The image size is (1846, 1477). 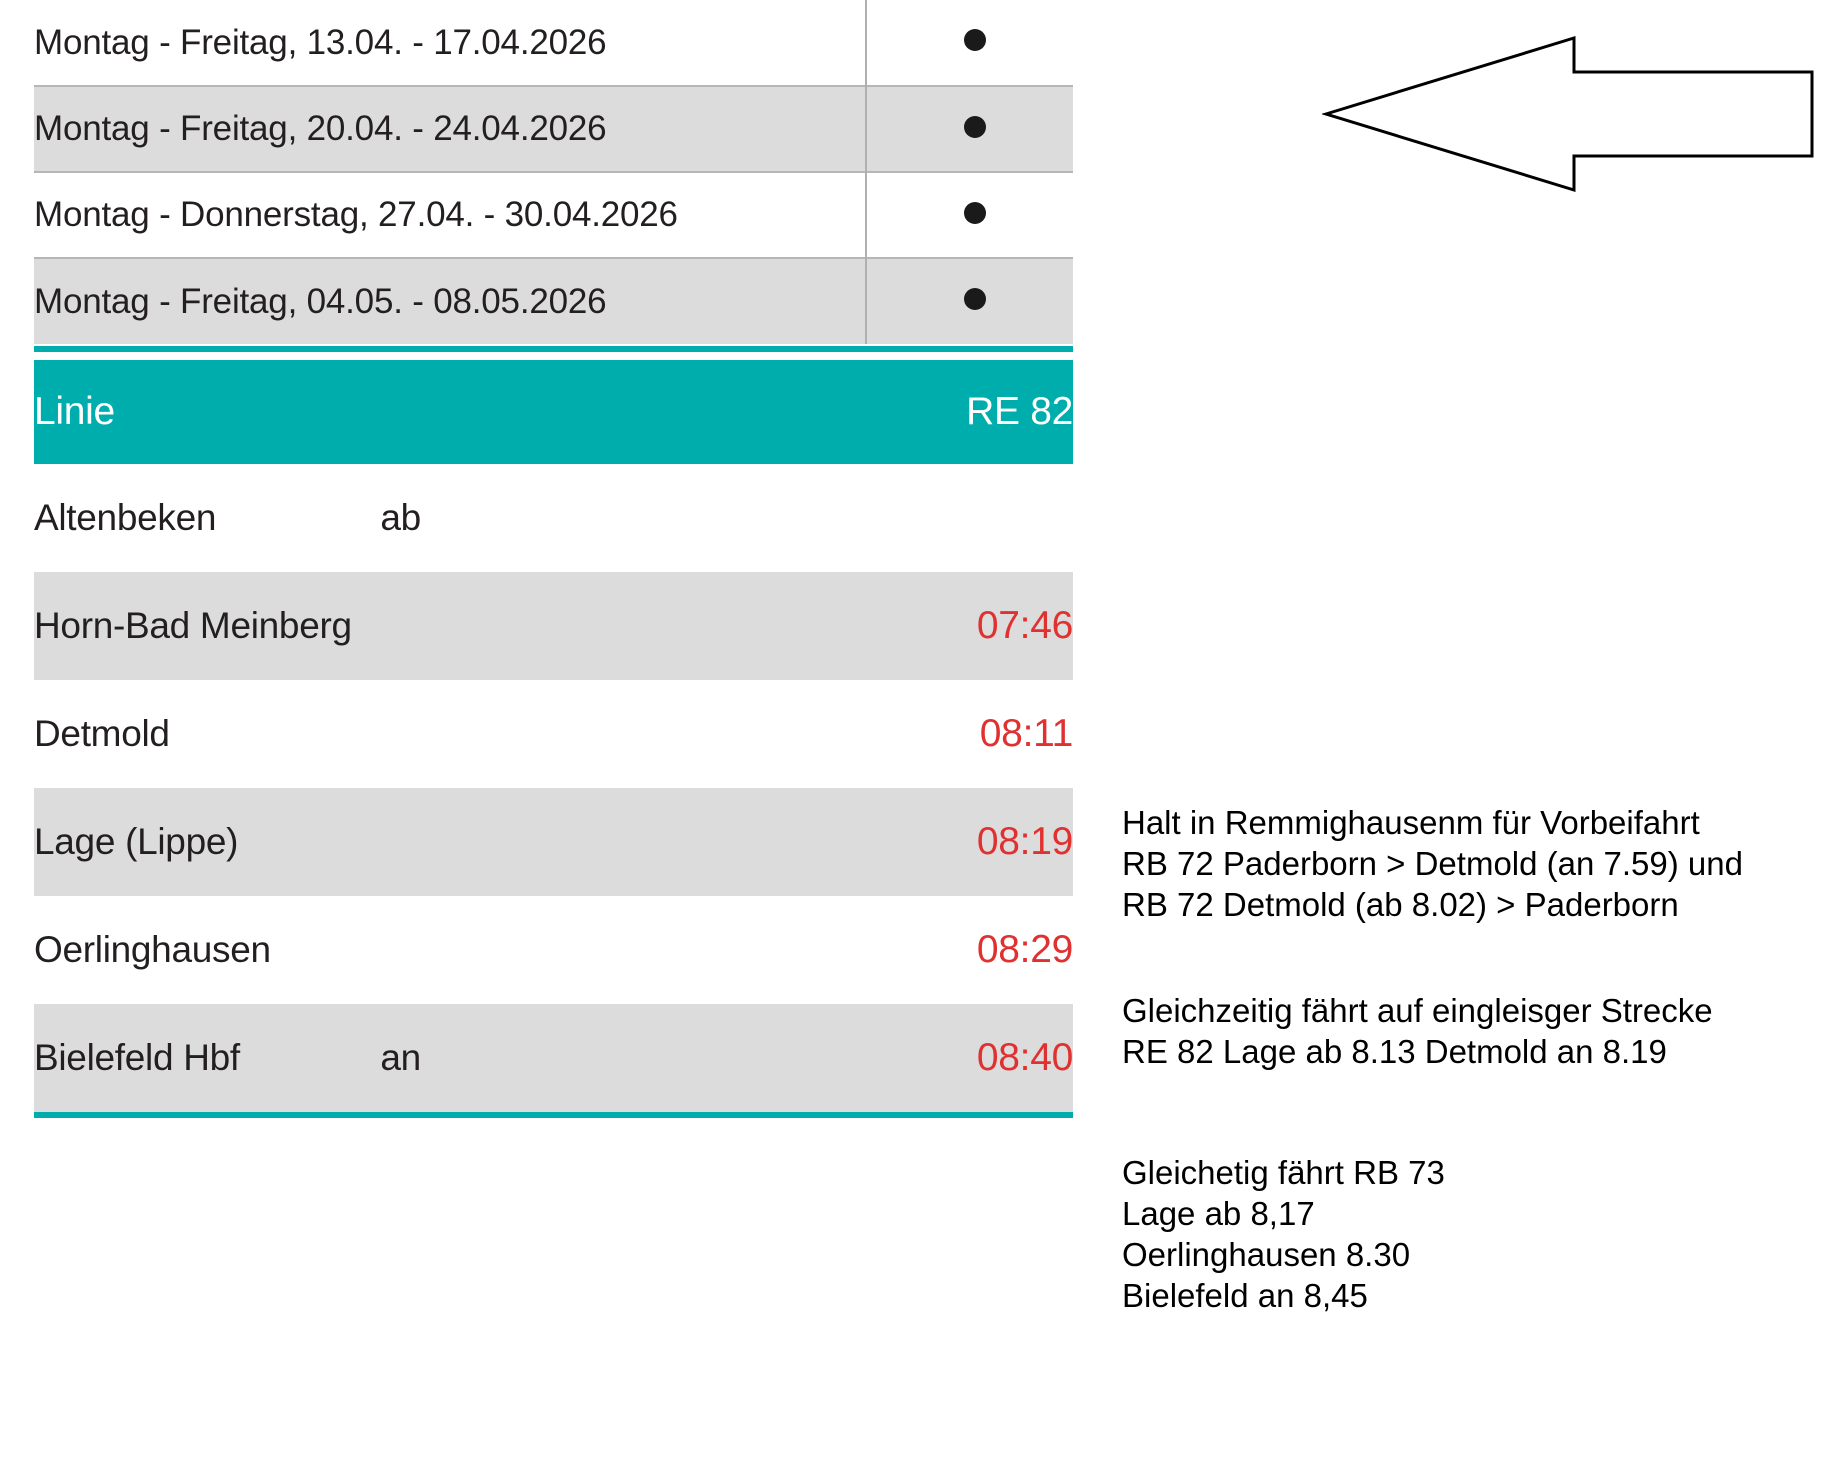 I want to click on table-row: Montag - Freitag, 13.04. - 17.04.2026, so click(x=553, y=43).